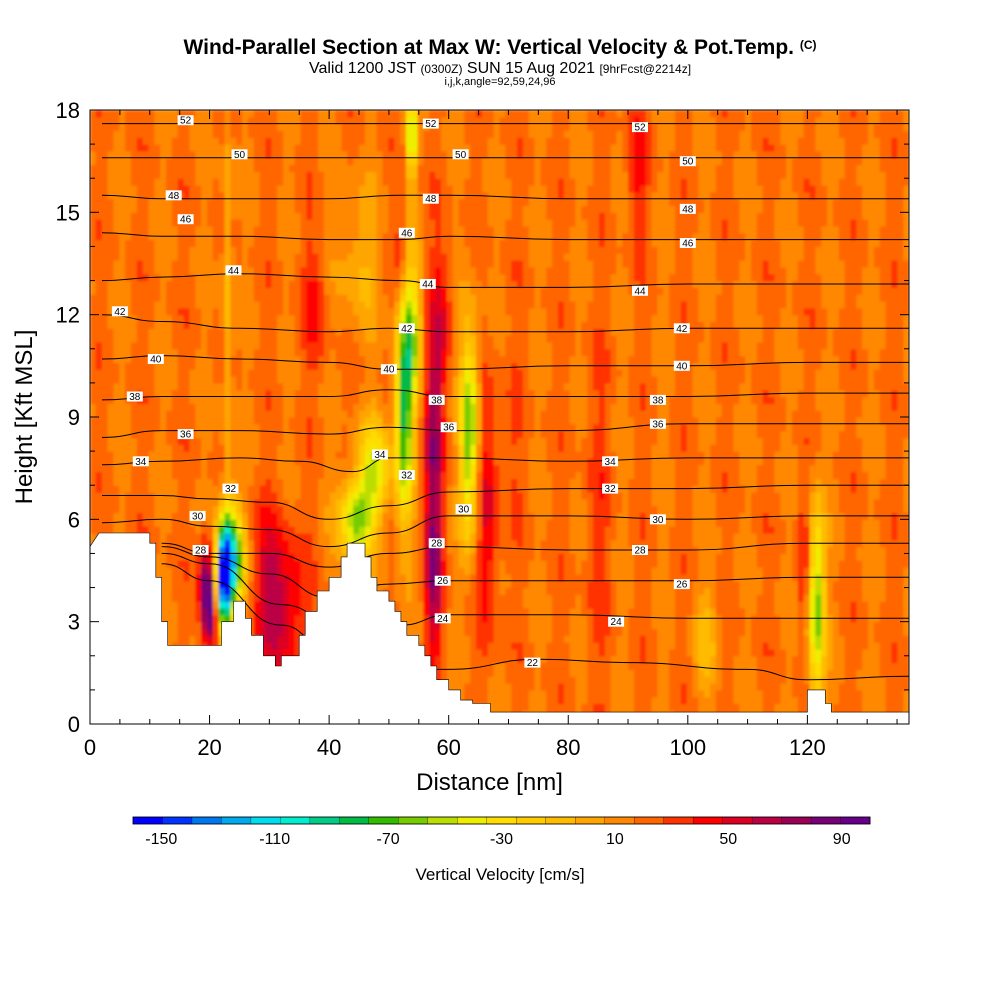 The image size is (1000, 1000). I want to click on contour-label: 22, so click(533, 663).